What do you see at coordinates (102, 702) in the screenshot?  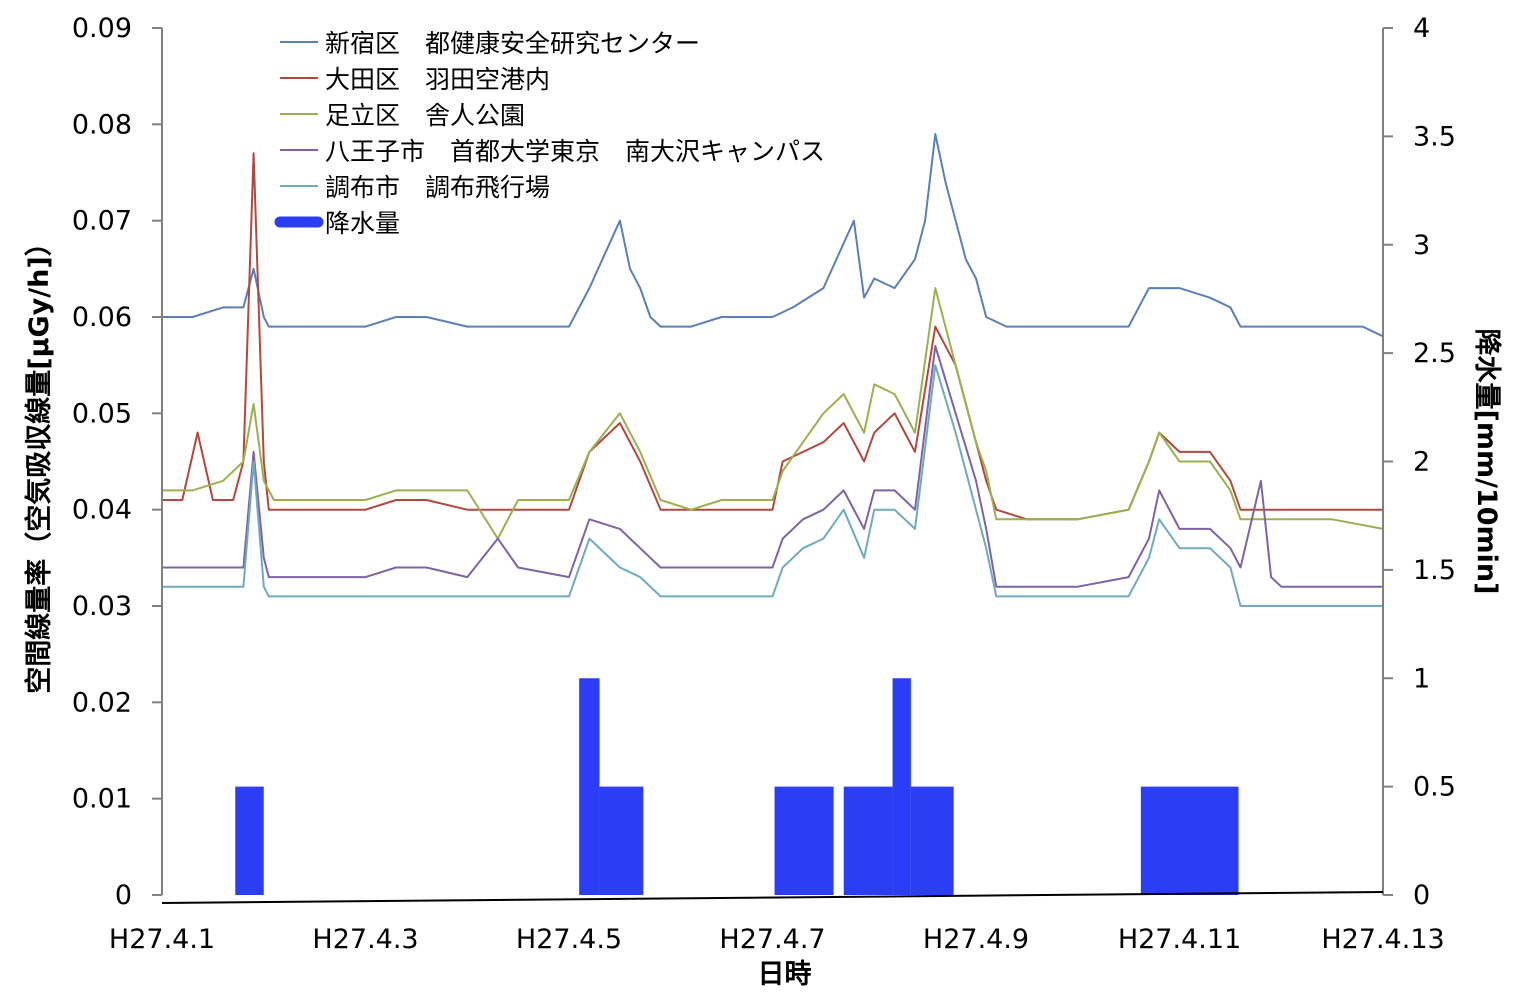 I see `y-left-tick-label: 0.02` at bounding box center [102, 702].